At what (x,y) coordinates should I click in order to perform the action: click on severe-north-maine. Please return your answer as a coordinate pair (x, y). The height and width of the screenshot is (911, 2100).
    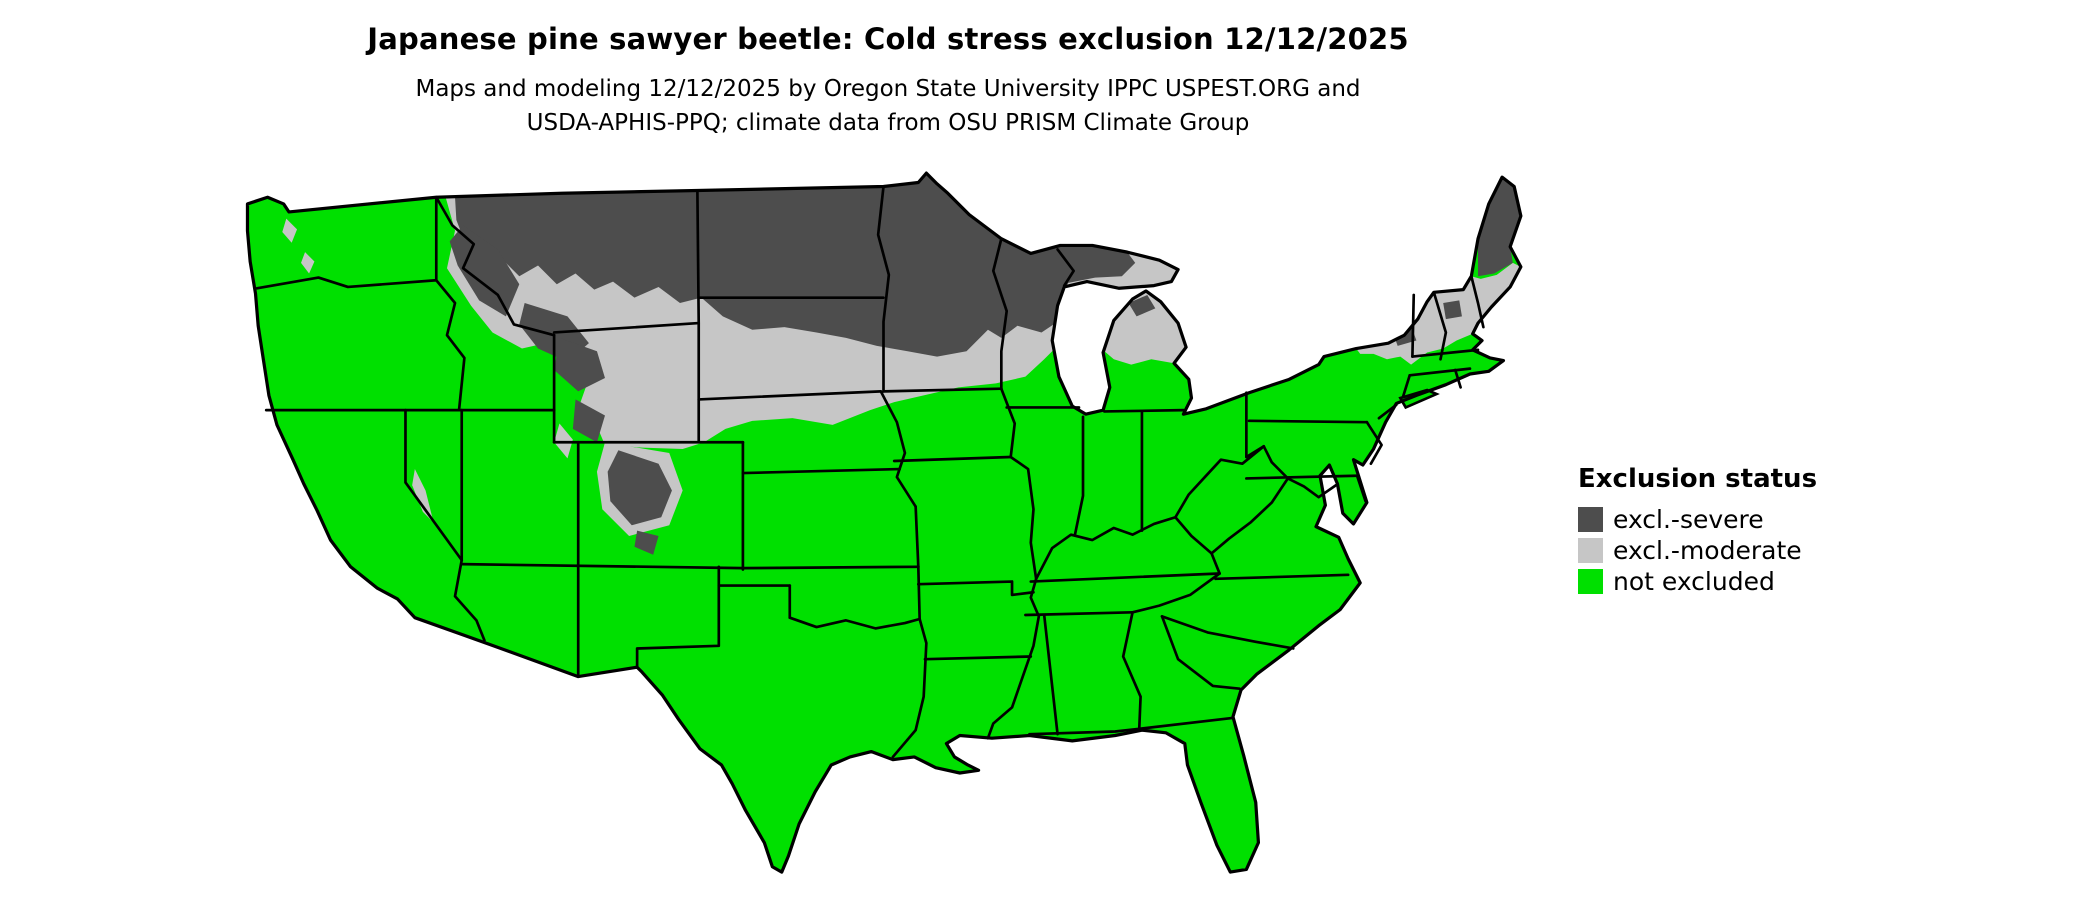
    Looking at the image, I should click on (1499, 227).